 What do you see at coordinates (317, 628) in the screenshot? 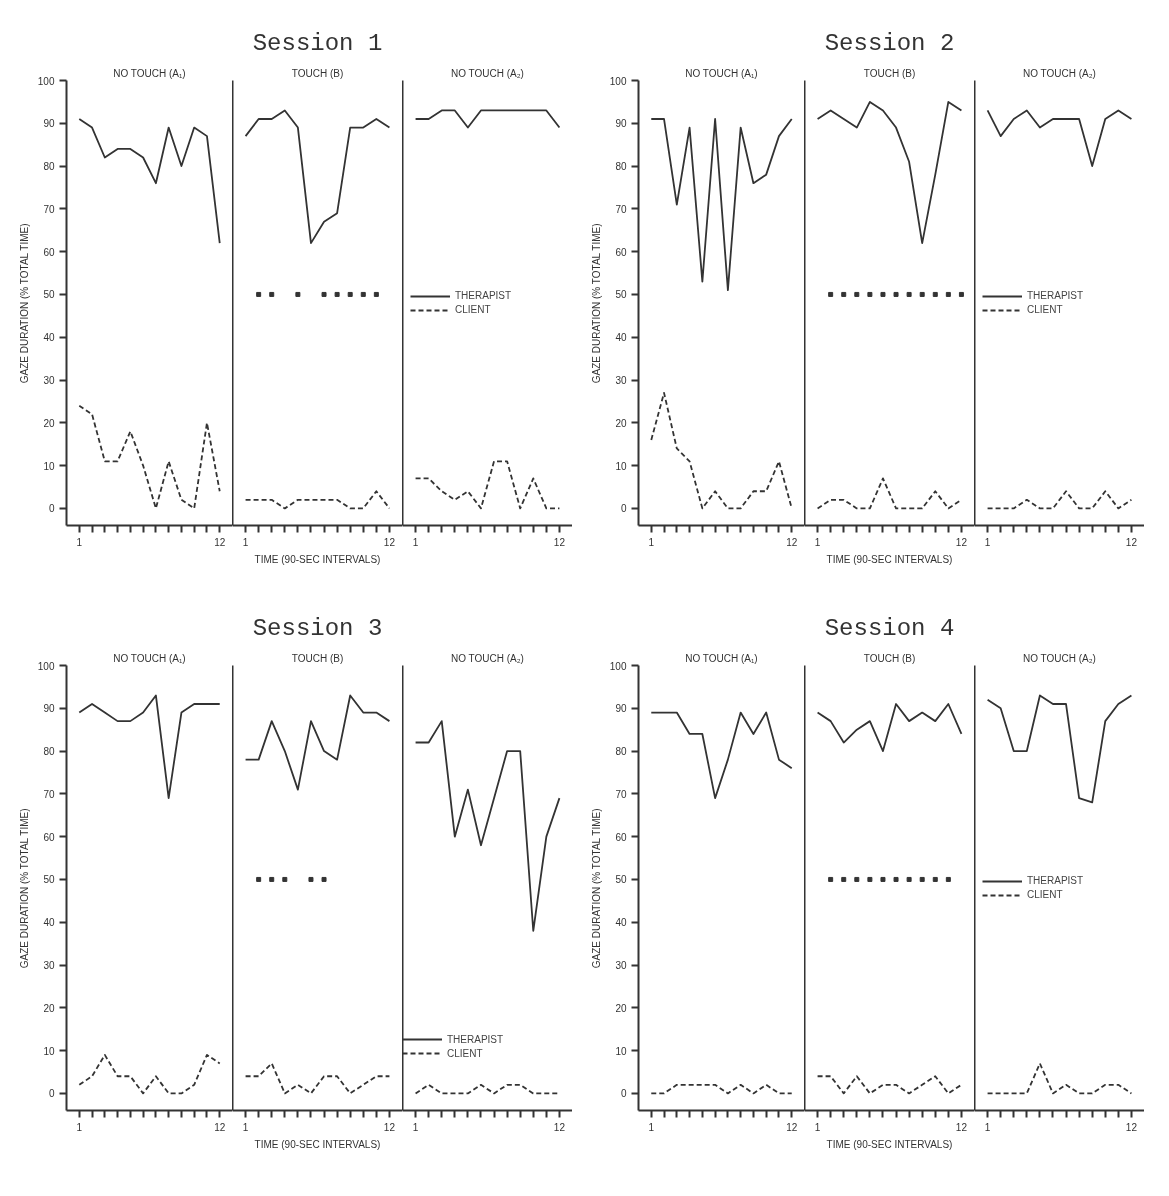
I see `chart-title: Session 3` at bounding box center [317, 628].